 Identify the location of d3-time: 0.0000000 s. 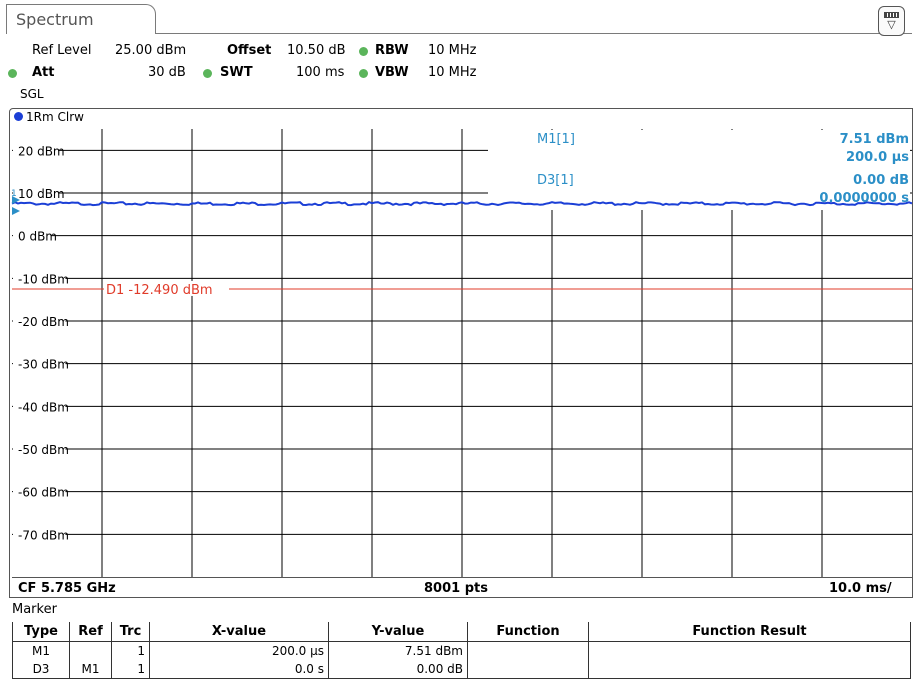
(864, 198).